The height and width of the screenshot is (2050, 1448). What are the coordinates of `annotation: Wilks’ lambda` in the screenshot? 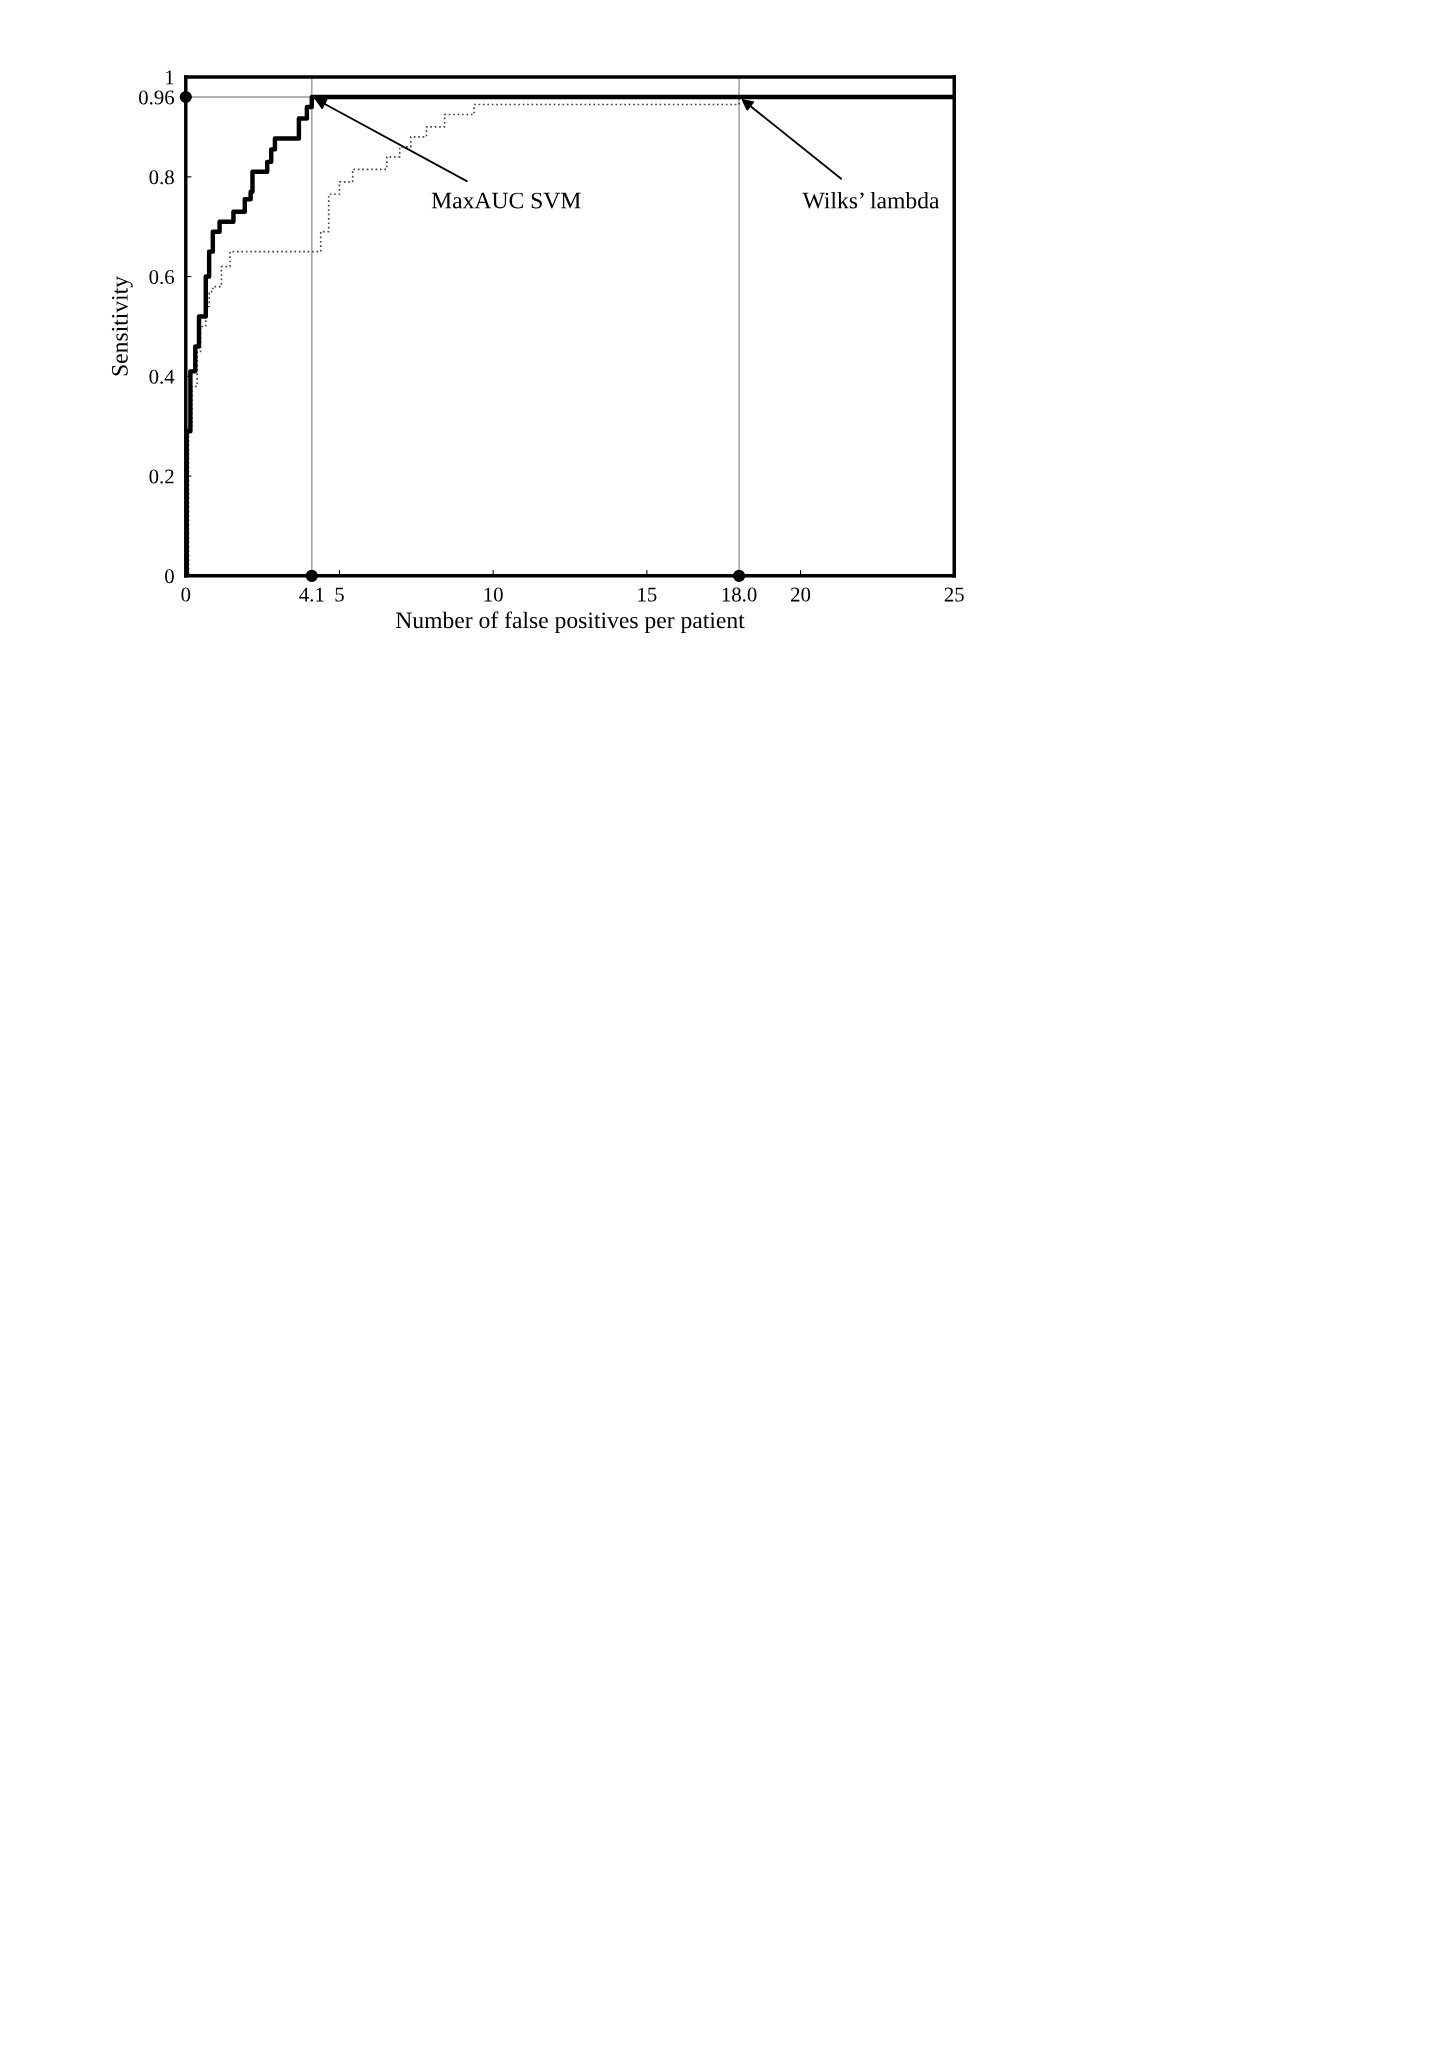 It's located at (871, 200).